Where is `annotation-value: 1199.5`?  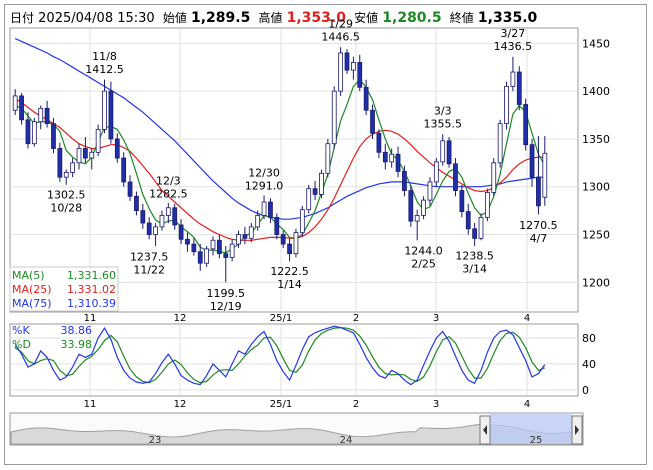
annotation-value: 1199.5 is located at coordinates (226, 293).